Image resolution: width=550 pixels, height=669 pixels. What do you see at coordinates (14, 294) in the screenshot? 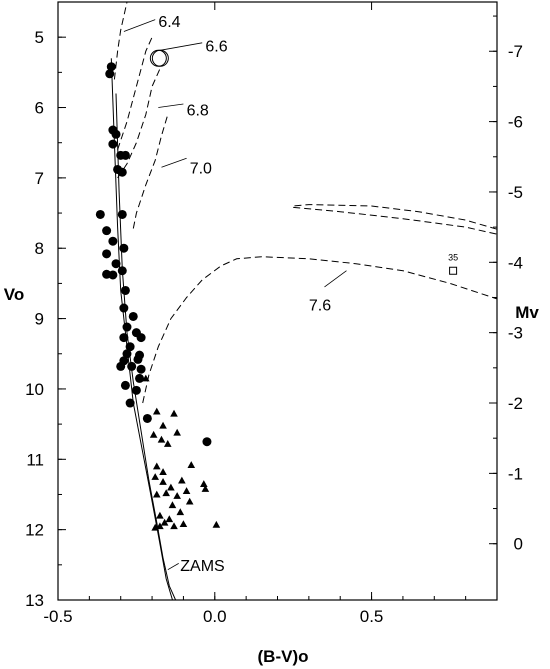
I see `y-axis-title: Vo` at bounding box center [14, 294].